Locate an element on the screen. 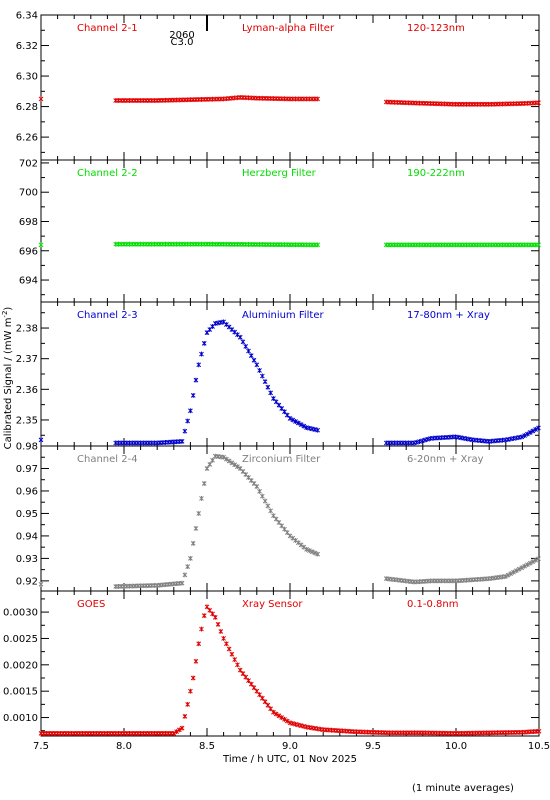 This screenshot has width=550, height=800. y-axis-label-superscript: -2 is located at coordinates (5, 314).